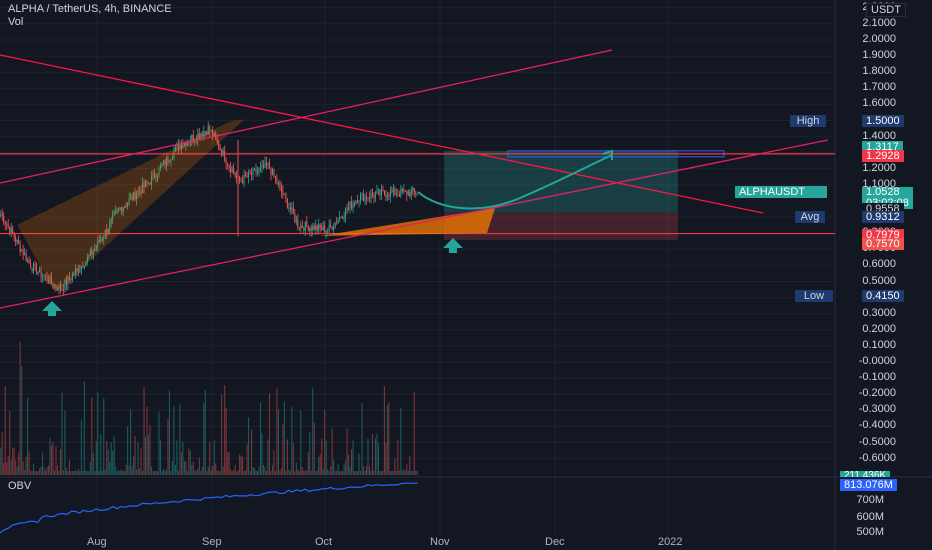  What do you see at coordinates (868, 485) in the screenshot?
I see `obv-value-badge: 813.076M` at bounding box center [868, 485].